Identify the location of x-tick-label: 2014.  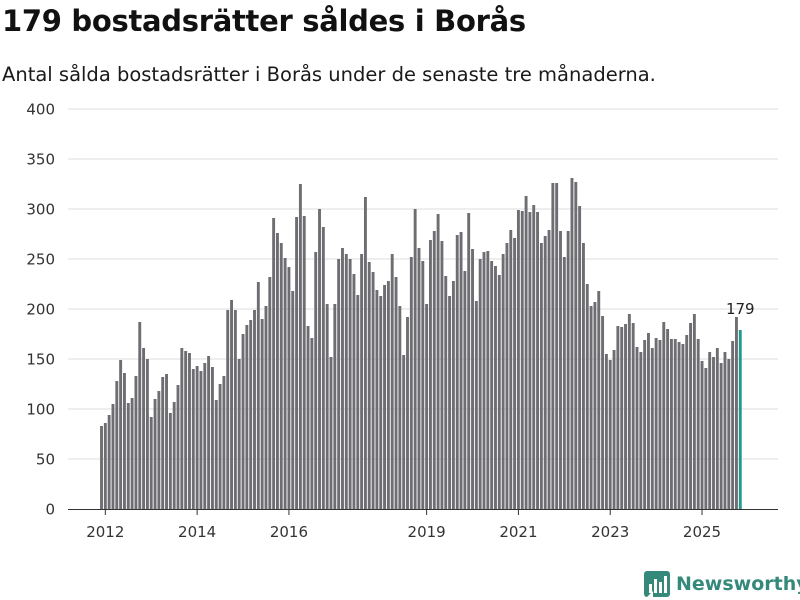
(197, 532).